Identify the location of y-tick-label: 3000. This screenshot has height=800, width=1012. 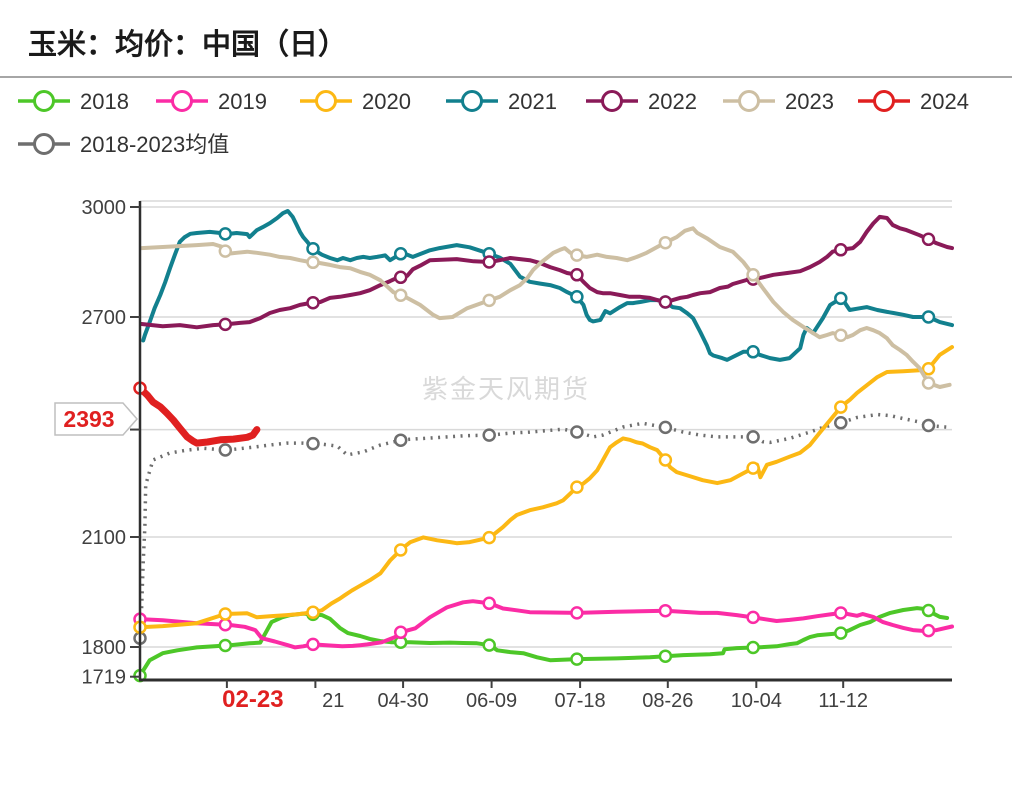
(104, 208).